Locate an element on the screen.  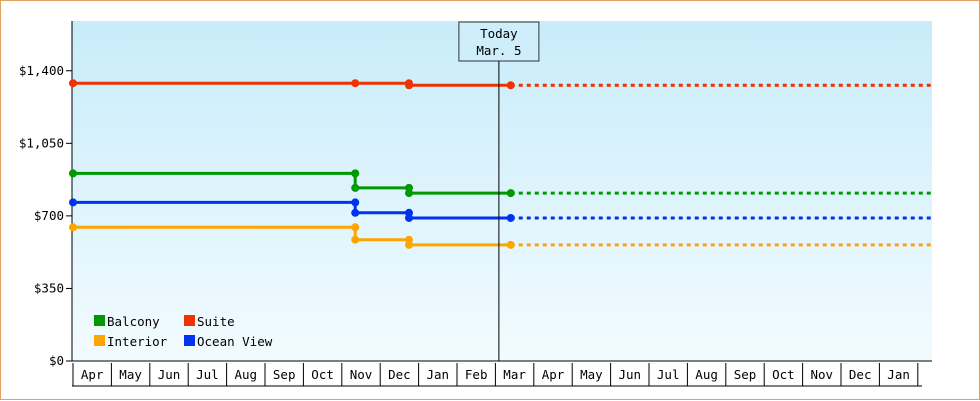
legend-label: Ocean View is located at coordinates (235, 341).